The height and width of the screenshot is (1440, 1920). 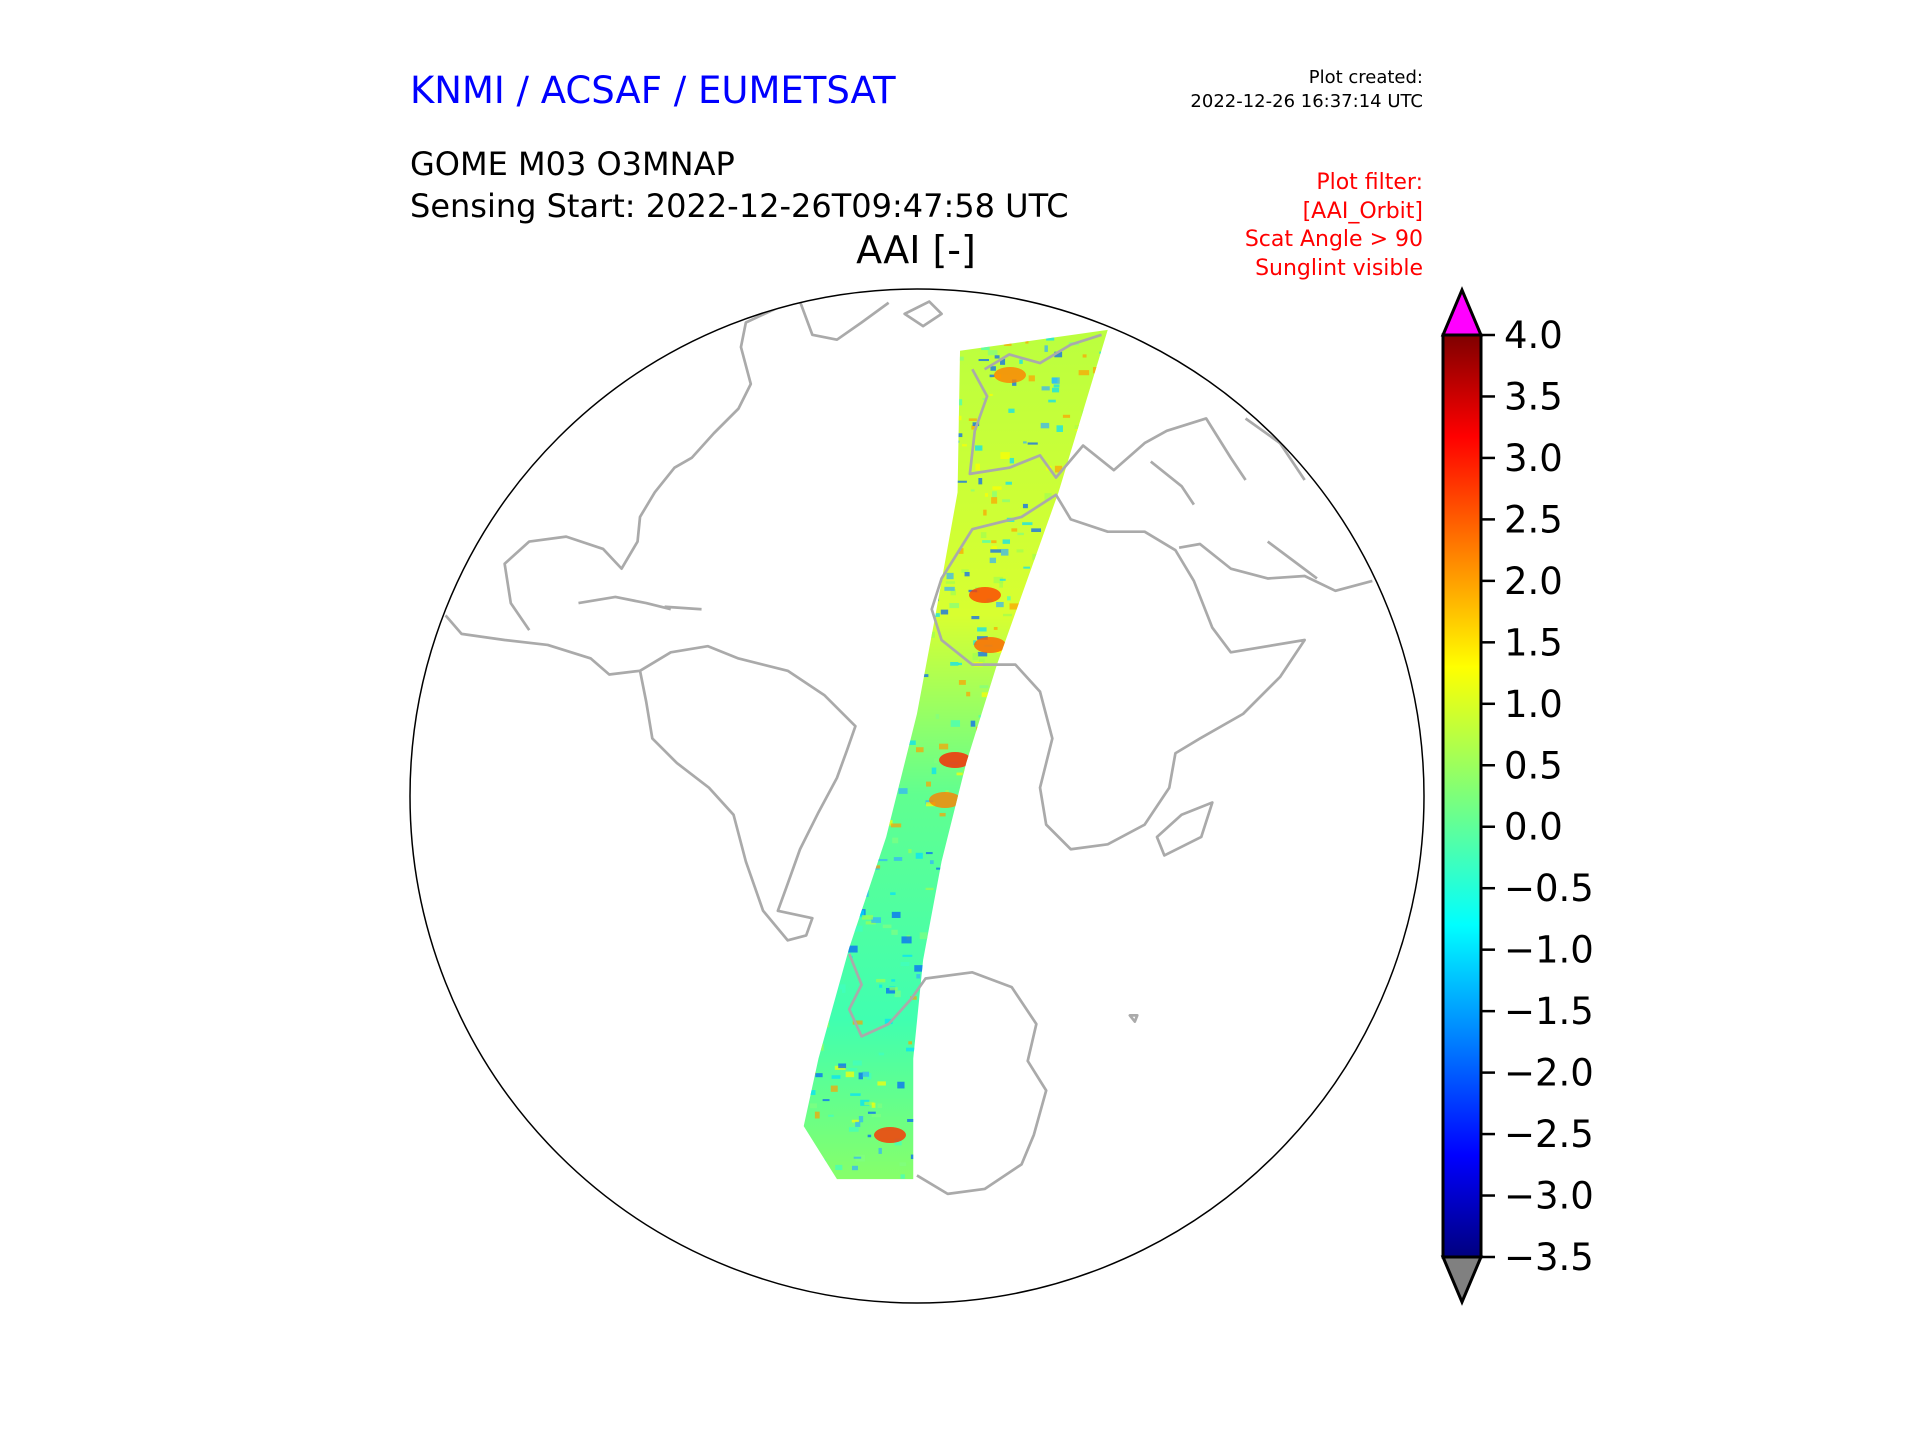 I want to click on aai-high-patch, so click(x=990, y=645).